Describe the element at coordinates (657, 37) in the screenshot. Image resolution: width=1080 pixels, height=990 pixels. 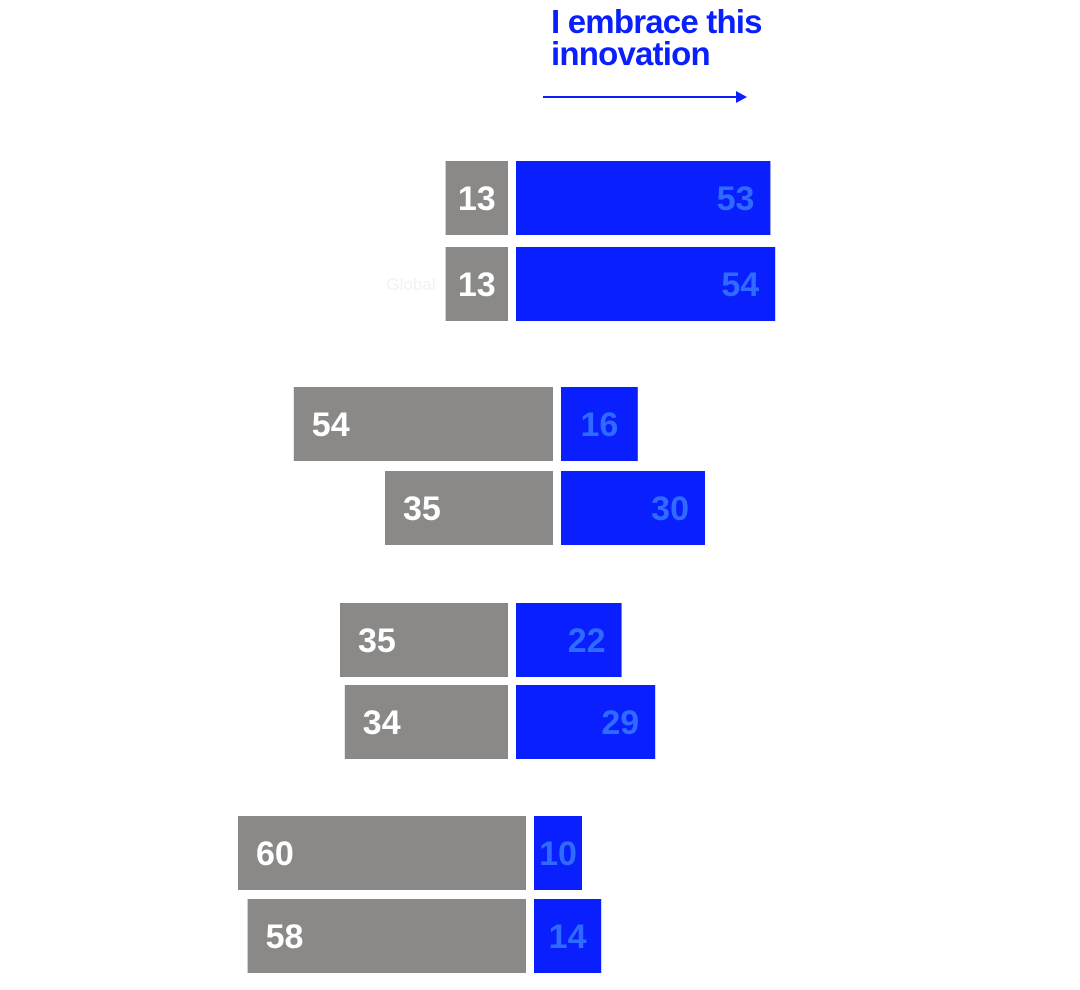
I see `chart-title: I embrace this innovation` at that location.